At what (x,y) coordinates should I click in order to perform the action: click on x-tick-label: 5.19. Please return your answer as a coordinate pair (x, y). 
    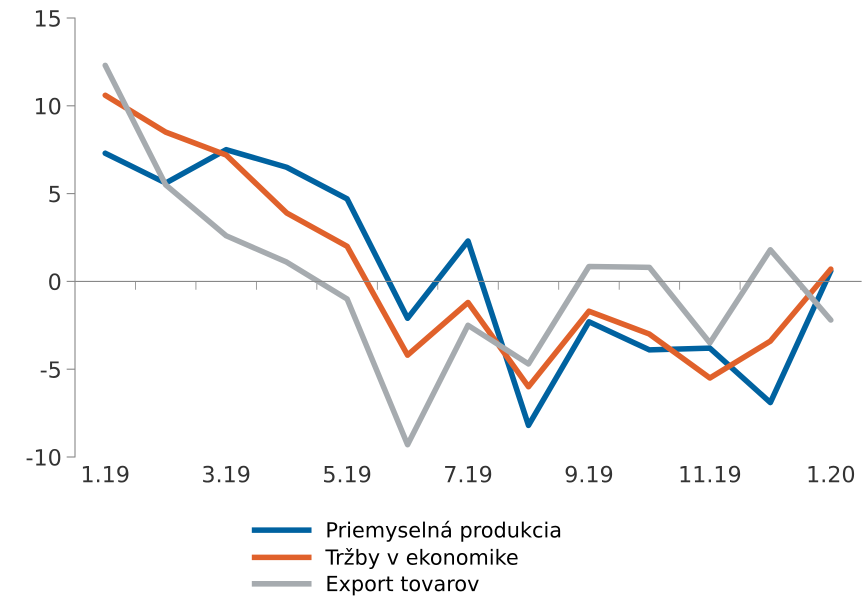
    Looking at the image, I should click on (347, 474).